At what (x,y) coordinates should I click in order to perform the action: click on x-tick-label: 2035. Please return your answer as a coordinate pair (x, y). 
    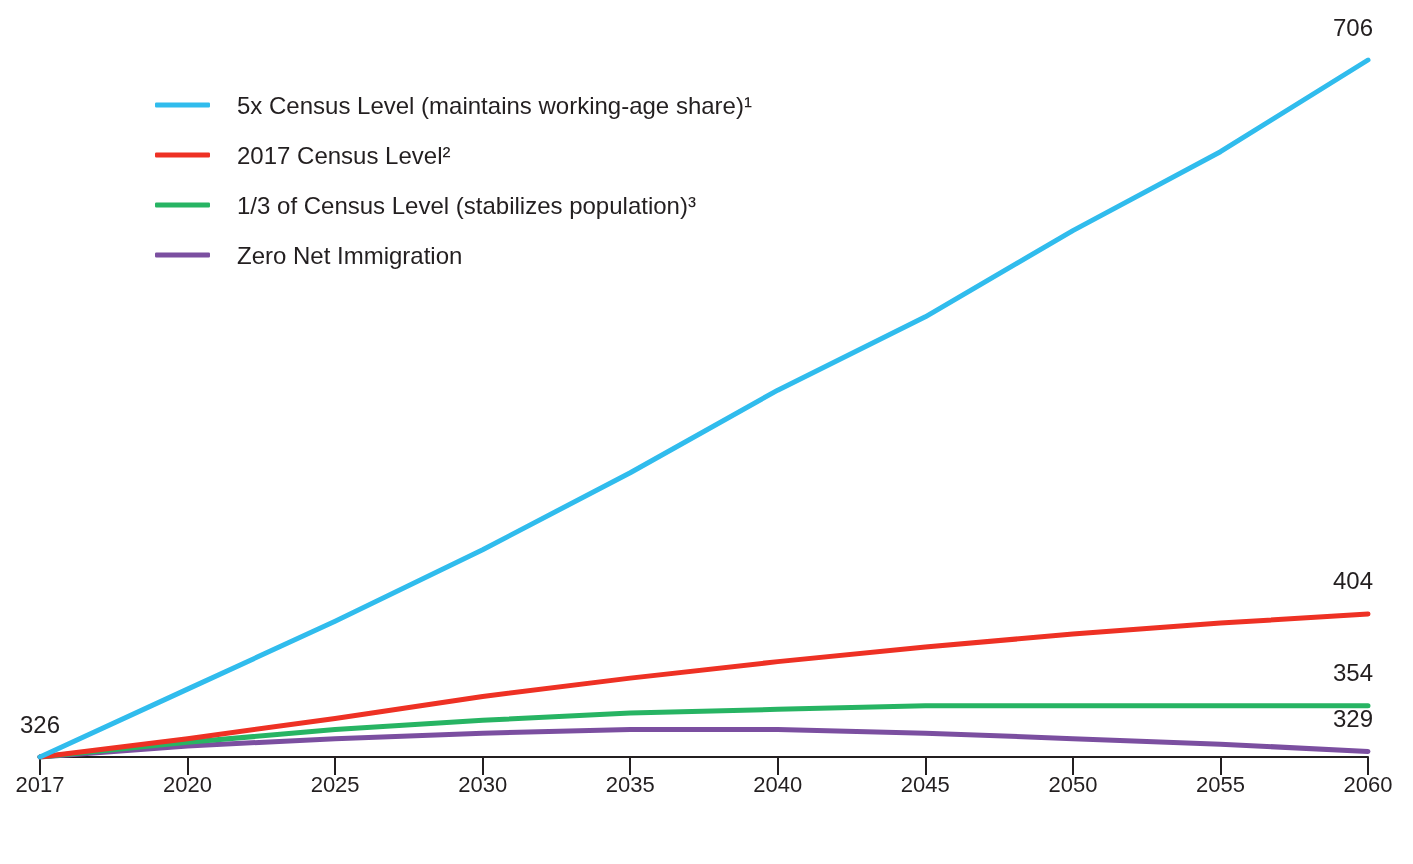
    Looking at the image, I should click on (630, 784).